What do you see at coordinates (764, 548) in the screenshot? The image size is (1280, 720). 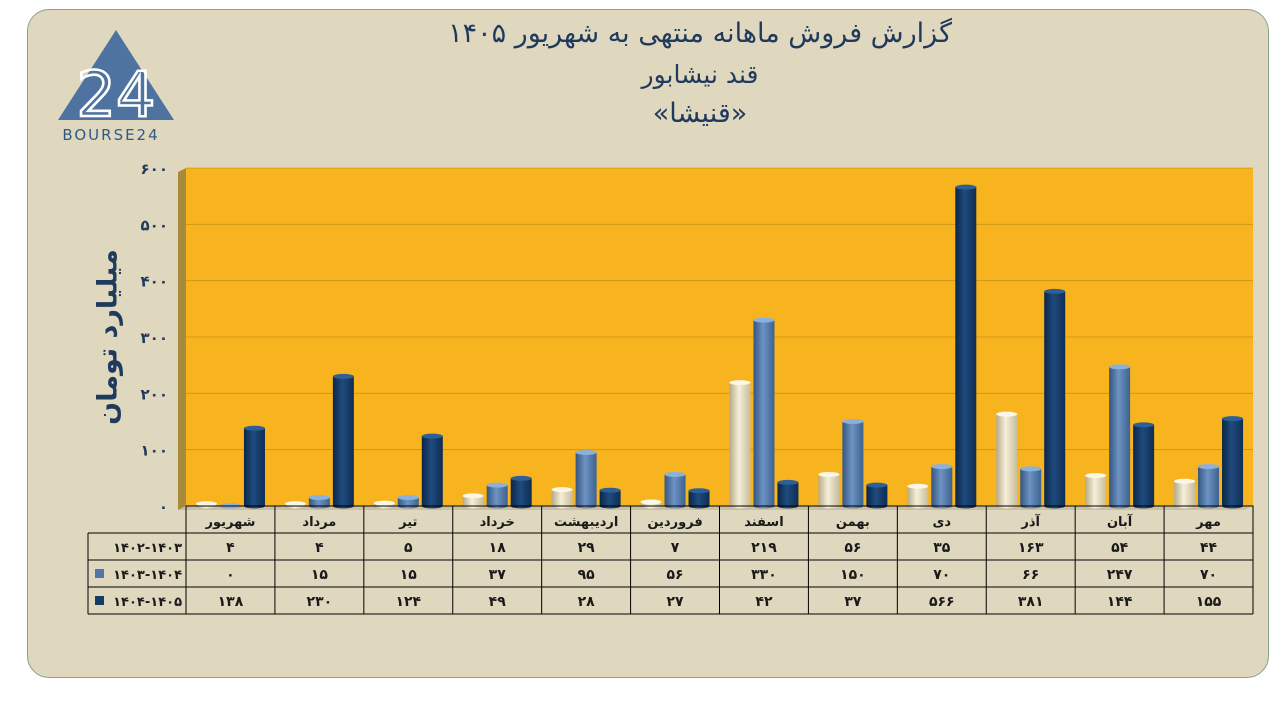 I see `data-value: ۲۱۹` at bounding box center [764, 548].